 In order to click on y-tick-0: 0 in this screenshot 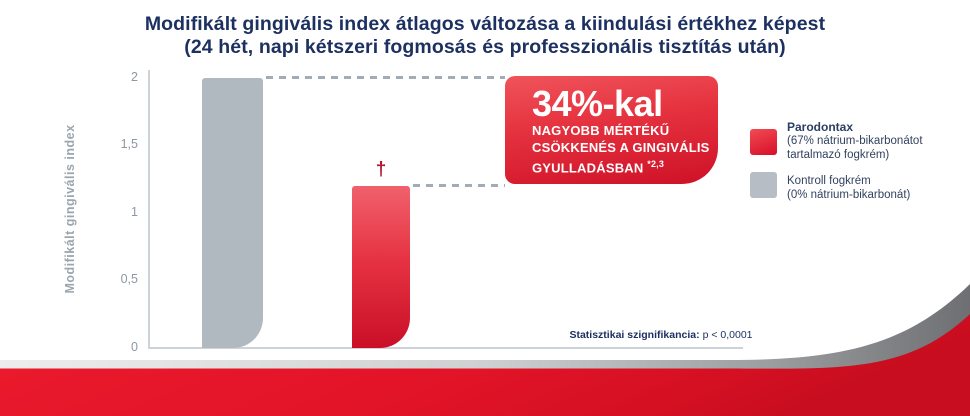, I will do `click(134, 347)`.